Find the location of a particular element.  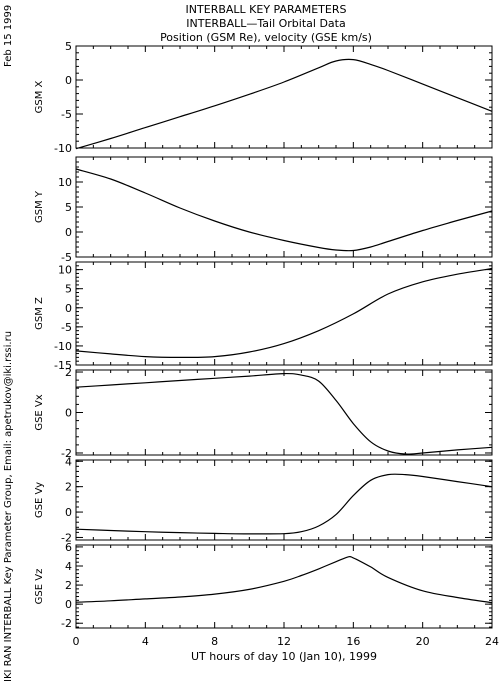

y-axis-label: GSE Vx is located at coordinates (39, 412).